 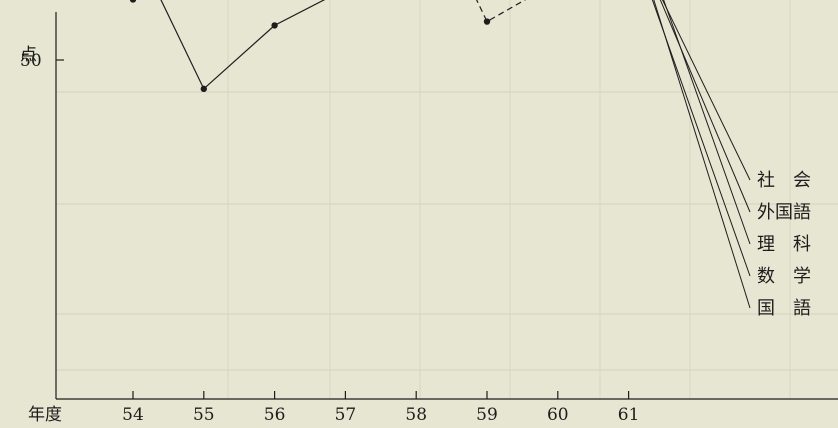 I want to click on x-tick-label: 54, so click(x=133, y=415).